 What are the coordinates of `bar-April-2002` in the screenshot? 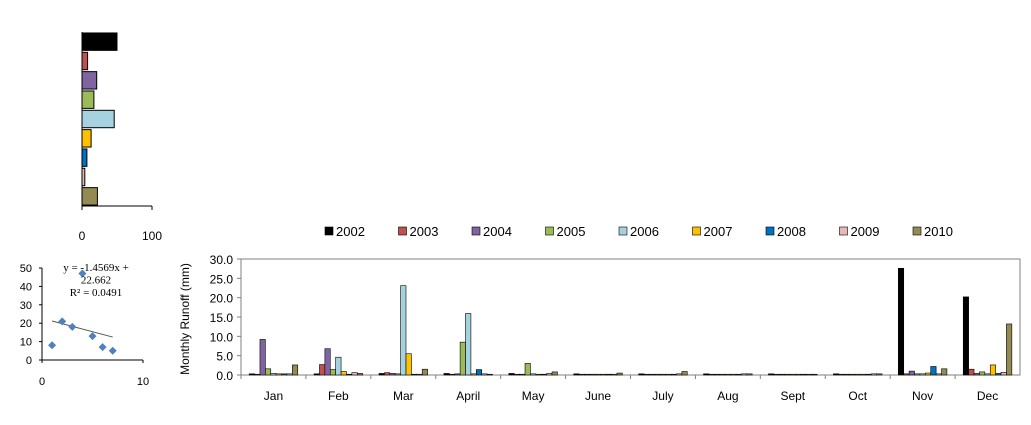 It's located at (446, 374).